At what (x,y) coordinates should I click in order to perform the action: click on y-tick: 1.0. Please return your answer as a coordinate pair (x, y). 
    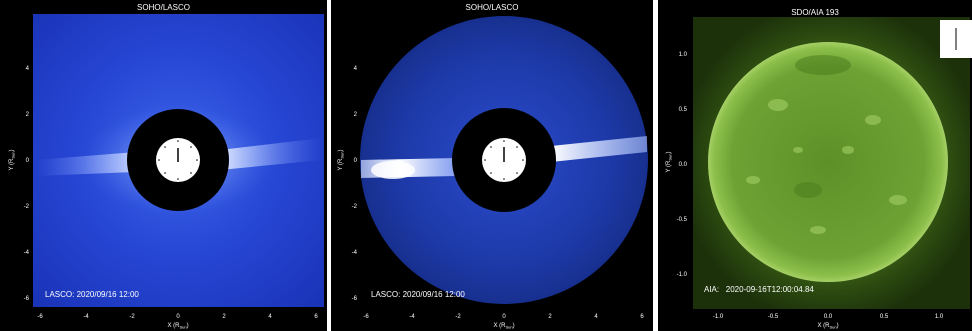
    Looking at the image, I should click on (683, 55).